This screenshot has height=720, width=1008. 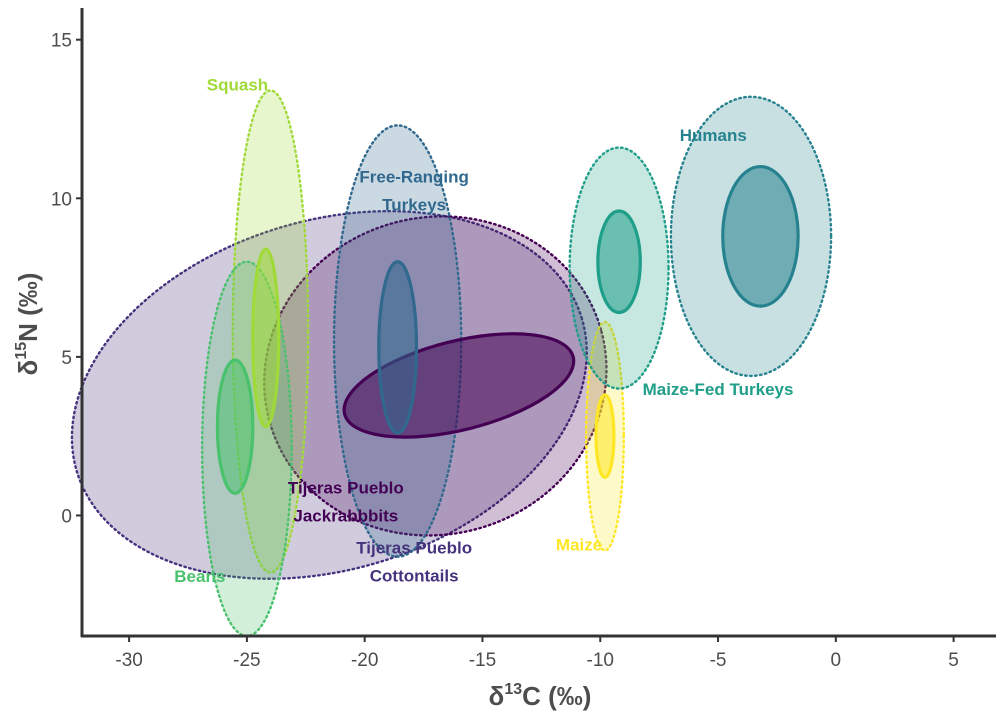 I want to click on y-tick-label: 15, so click(x=61, y=41).